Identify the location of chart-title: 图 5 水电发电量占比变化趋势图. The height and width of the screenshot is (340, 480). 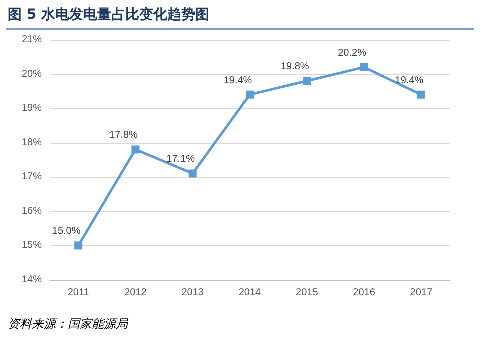
(109, 15).